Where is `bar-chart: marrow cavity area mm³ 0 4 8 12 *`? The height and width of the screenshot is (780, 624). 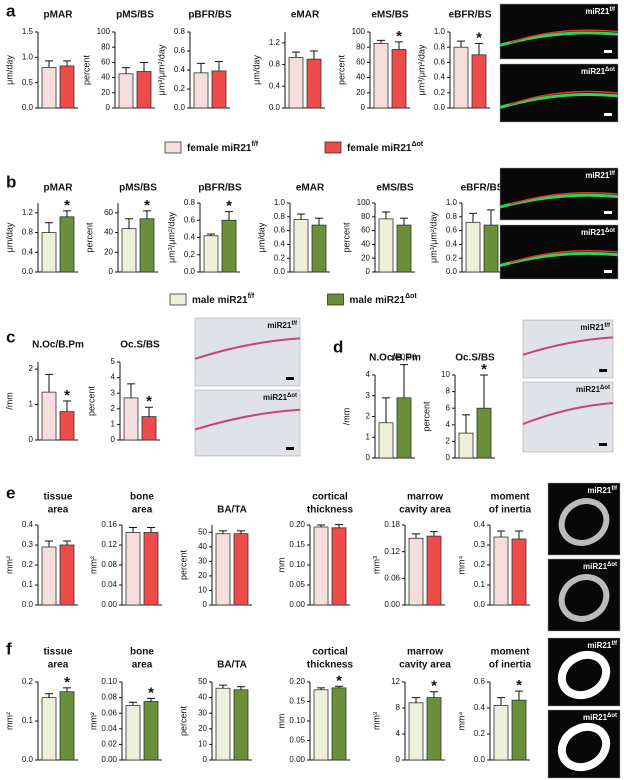 bar-chart: marrow cavity area mm³ 0 4 8 12 * is located at coordinates (411, 705).